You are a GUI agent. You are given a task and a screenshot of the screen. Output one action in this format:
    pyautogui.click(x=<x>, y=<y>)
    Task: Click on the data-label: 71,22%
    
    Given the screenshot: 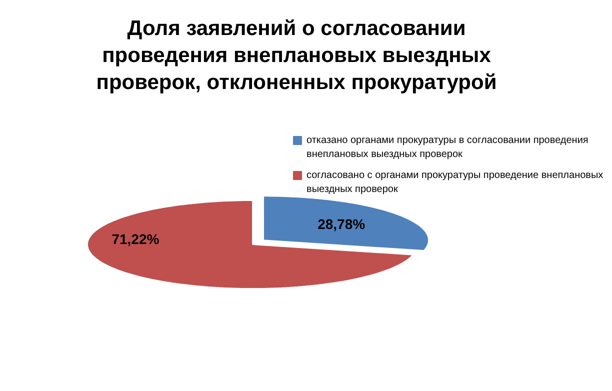 What is the action you would take?
    pyautogui.click(x=136, y=239)
    